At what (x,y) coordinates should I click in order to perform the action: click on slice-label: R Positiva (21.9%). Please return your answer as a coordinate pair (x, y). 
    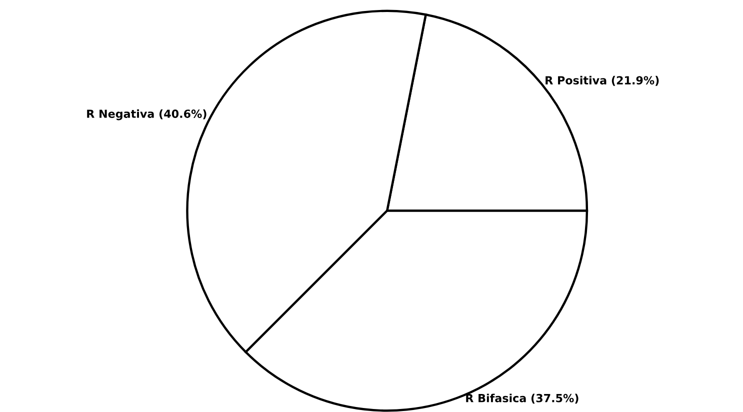
    Looking at the image, I should click on (602, 81).